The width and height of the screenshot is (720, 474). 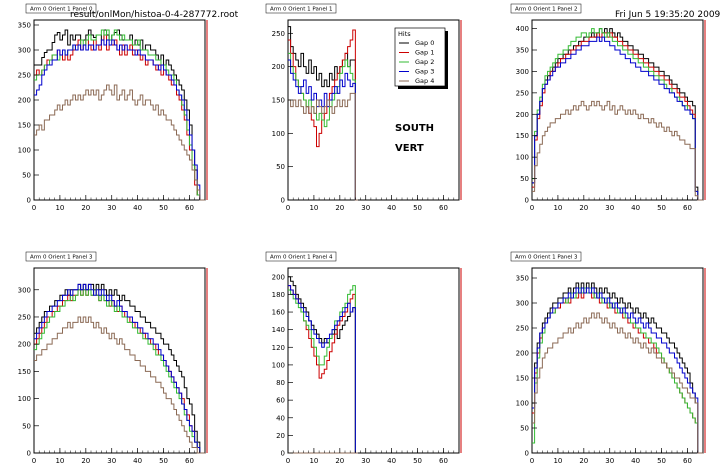 I want to click on panel-title: Arm 0 Orient 1 Panel 1, so click(x=301, y=10).